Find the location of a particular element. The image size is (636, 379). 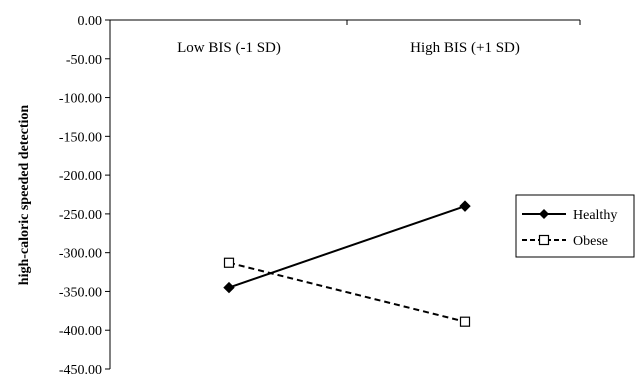

y-tick-label: -350.00 is located at coordinates (80, 292).